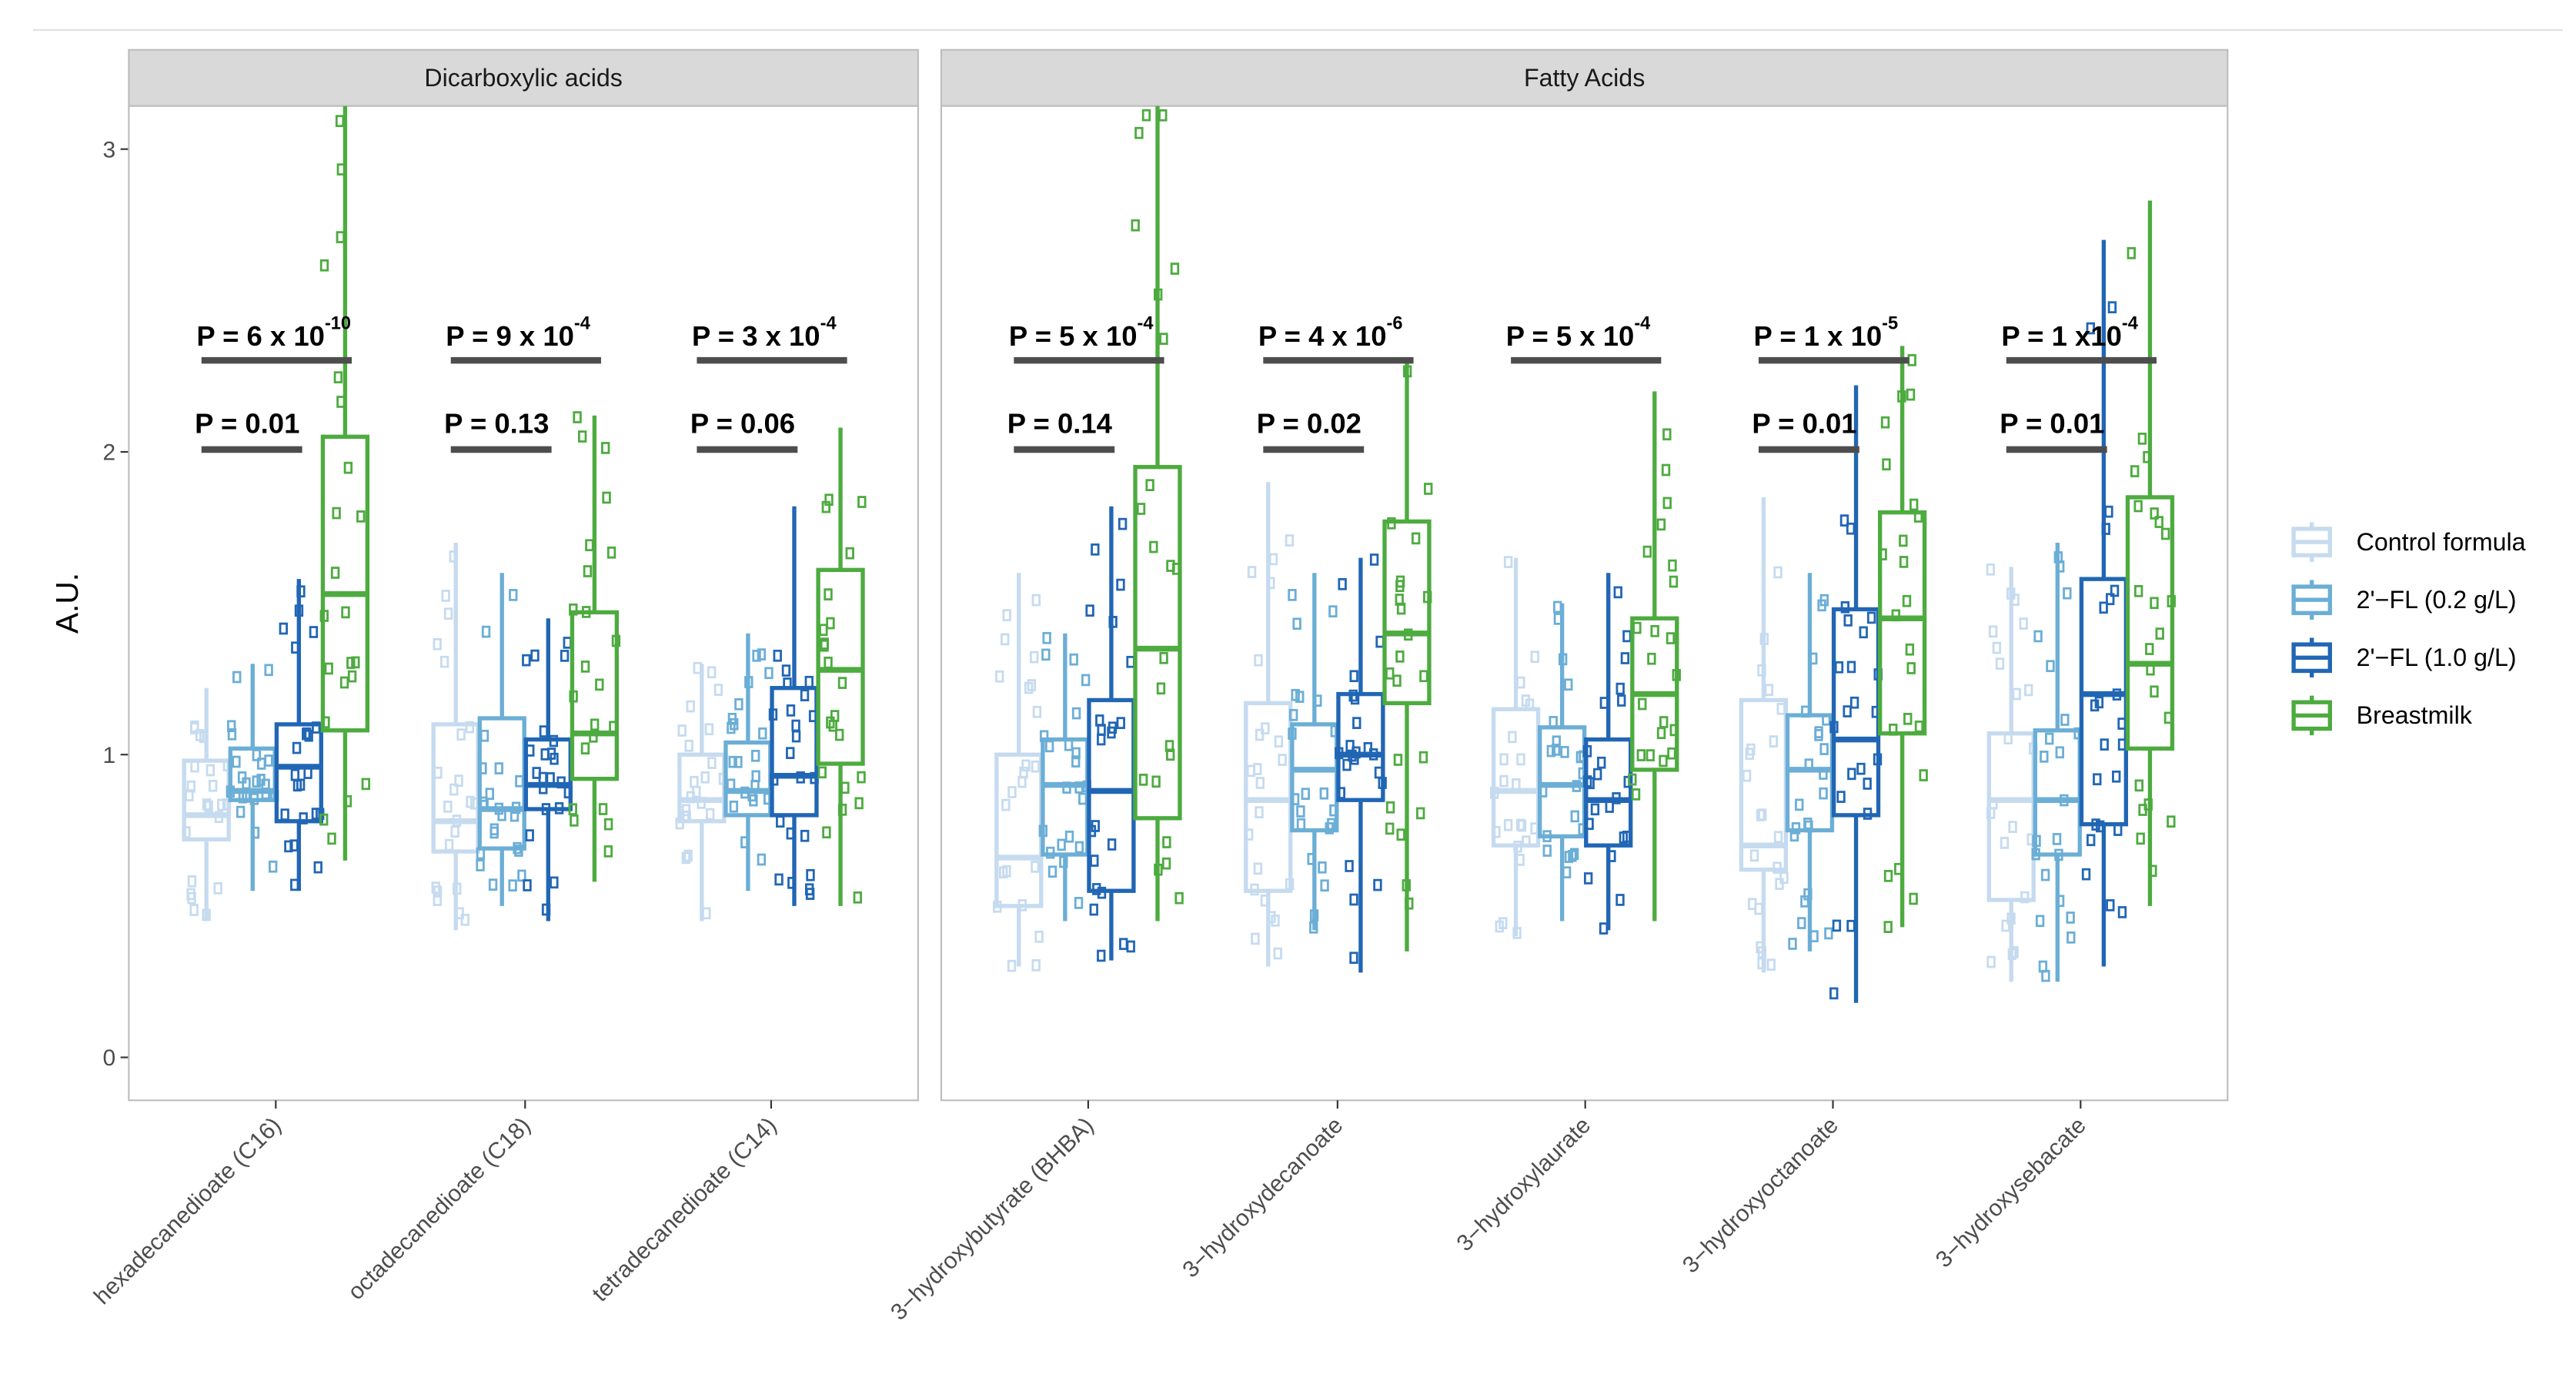 The width and height of the screenshot is (2576, 1388). I want to click on legend-item: 2'−FL (0.2 g/L), so click(2404, 600).